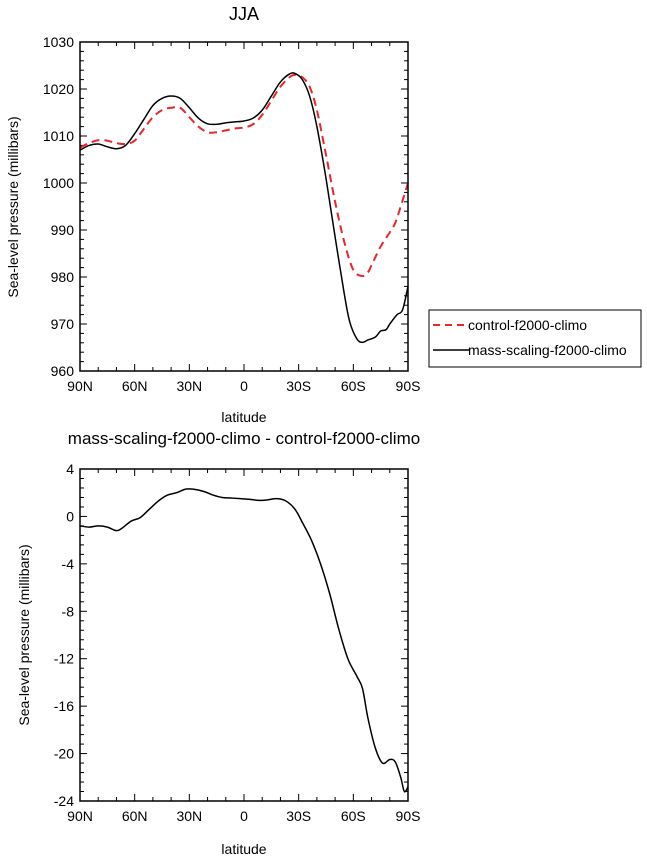 The height and width of the screenshot is (863, 647). What do you see at coordinates (70, 469) in the screenshot?
I see `y-tick-label: 4` at bounding box center [70, 469].